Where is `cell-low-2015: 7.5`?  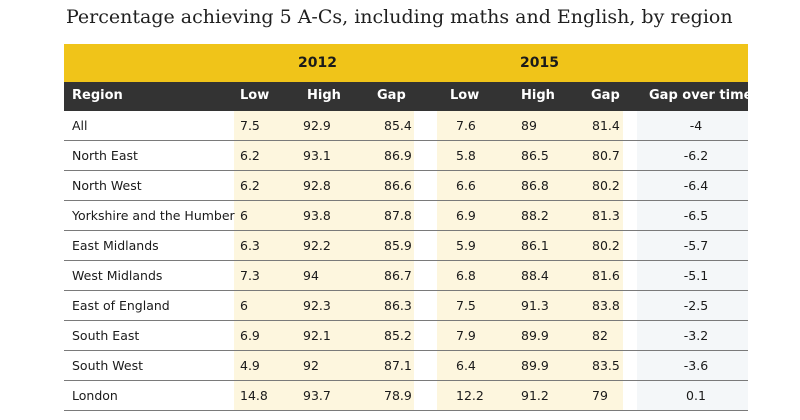
cell-low-2015: 7.5 is located at coordinates (466, 305).